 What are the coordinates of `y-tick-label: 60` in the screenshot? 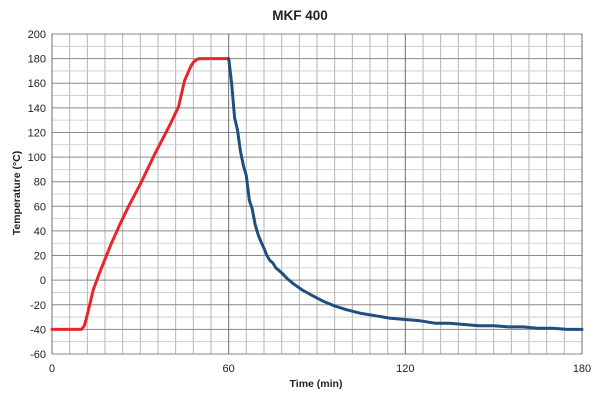 It's located at (40, 207).